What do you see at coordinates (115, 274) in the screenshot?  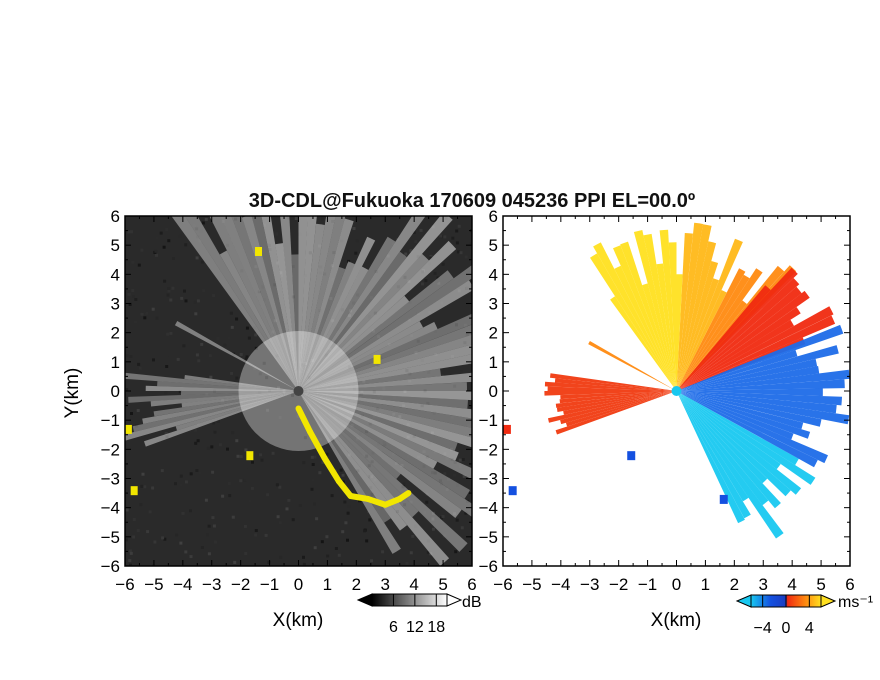 I see `y-tick-label: 4` at bounding box center [115, 274].